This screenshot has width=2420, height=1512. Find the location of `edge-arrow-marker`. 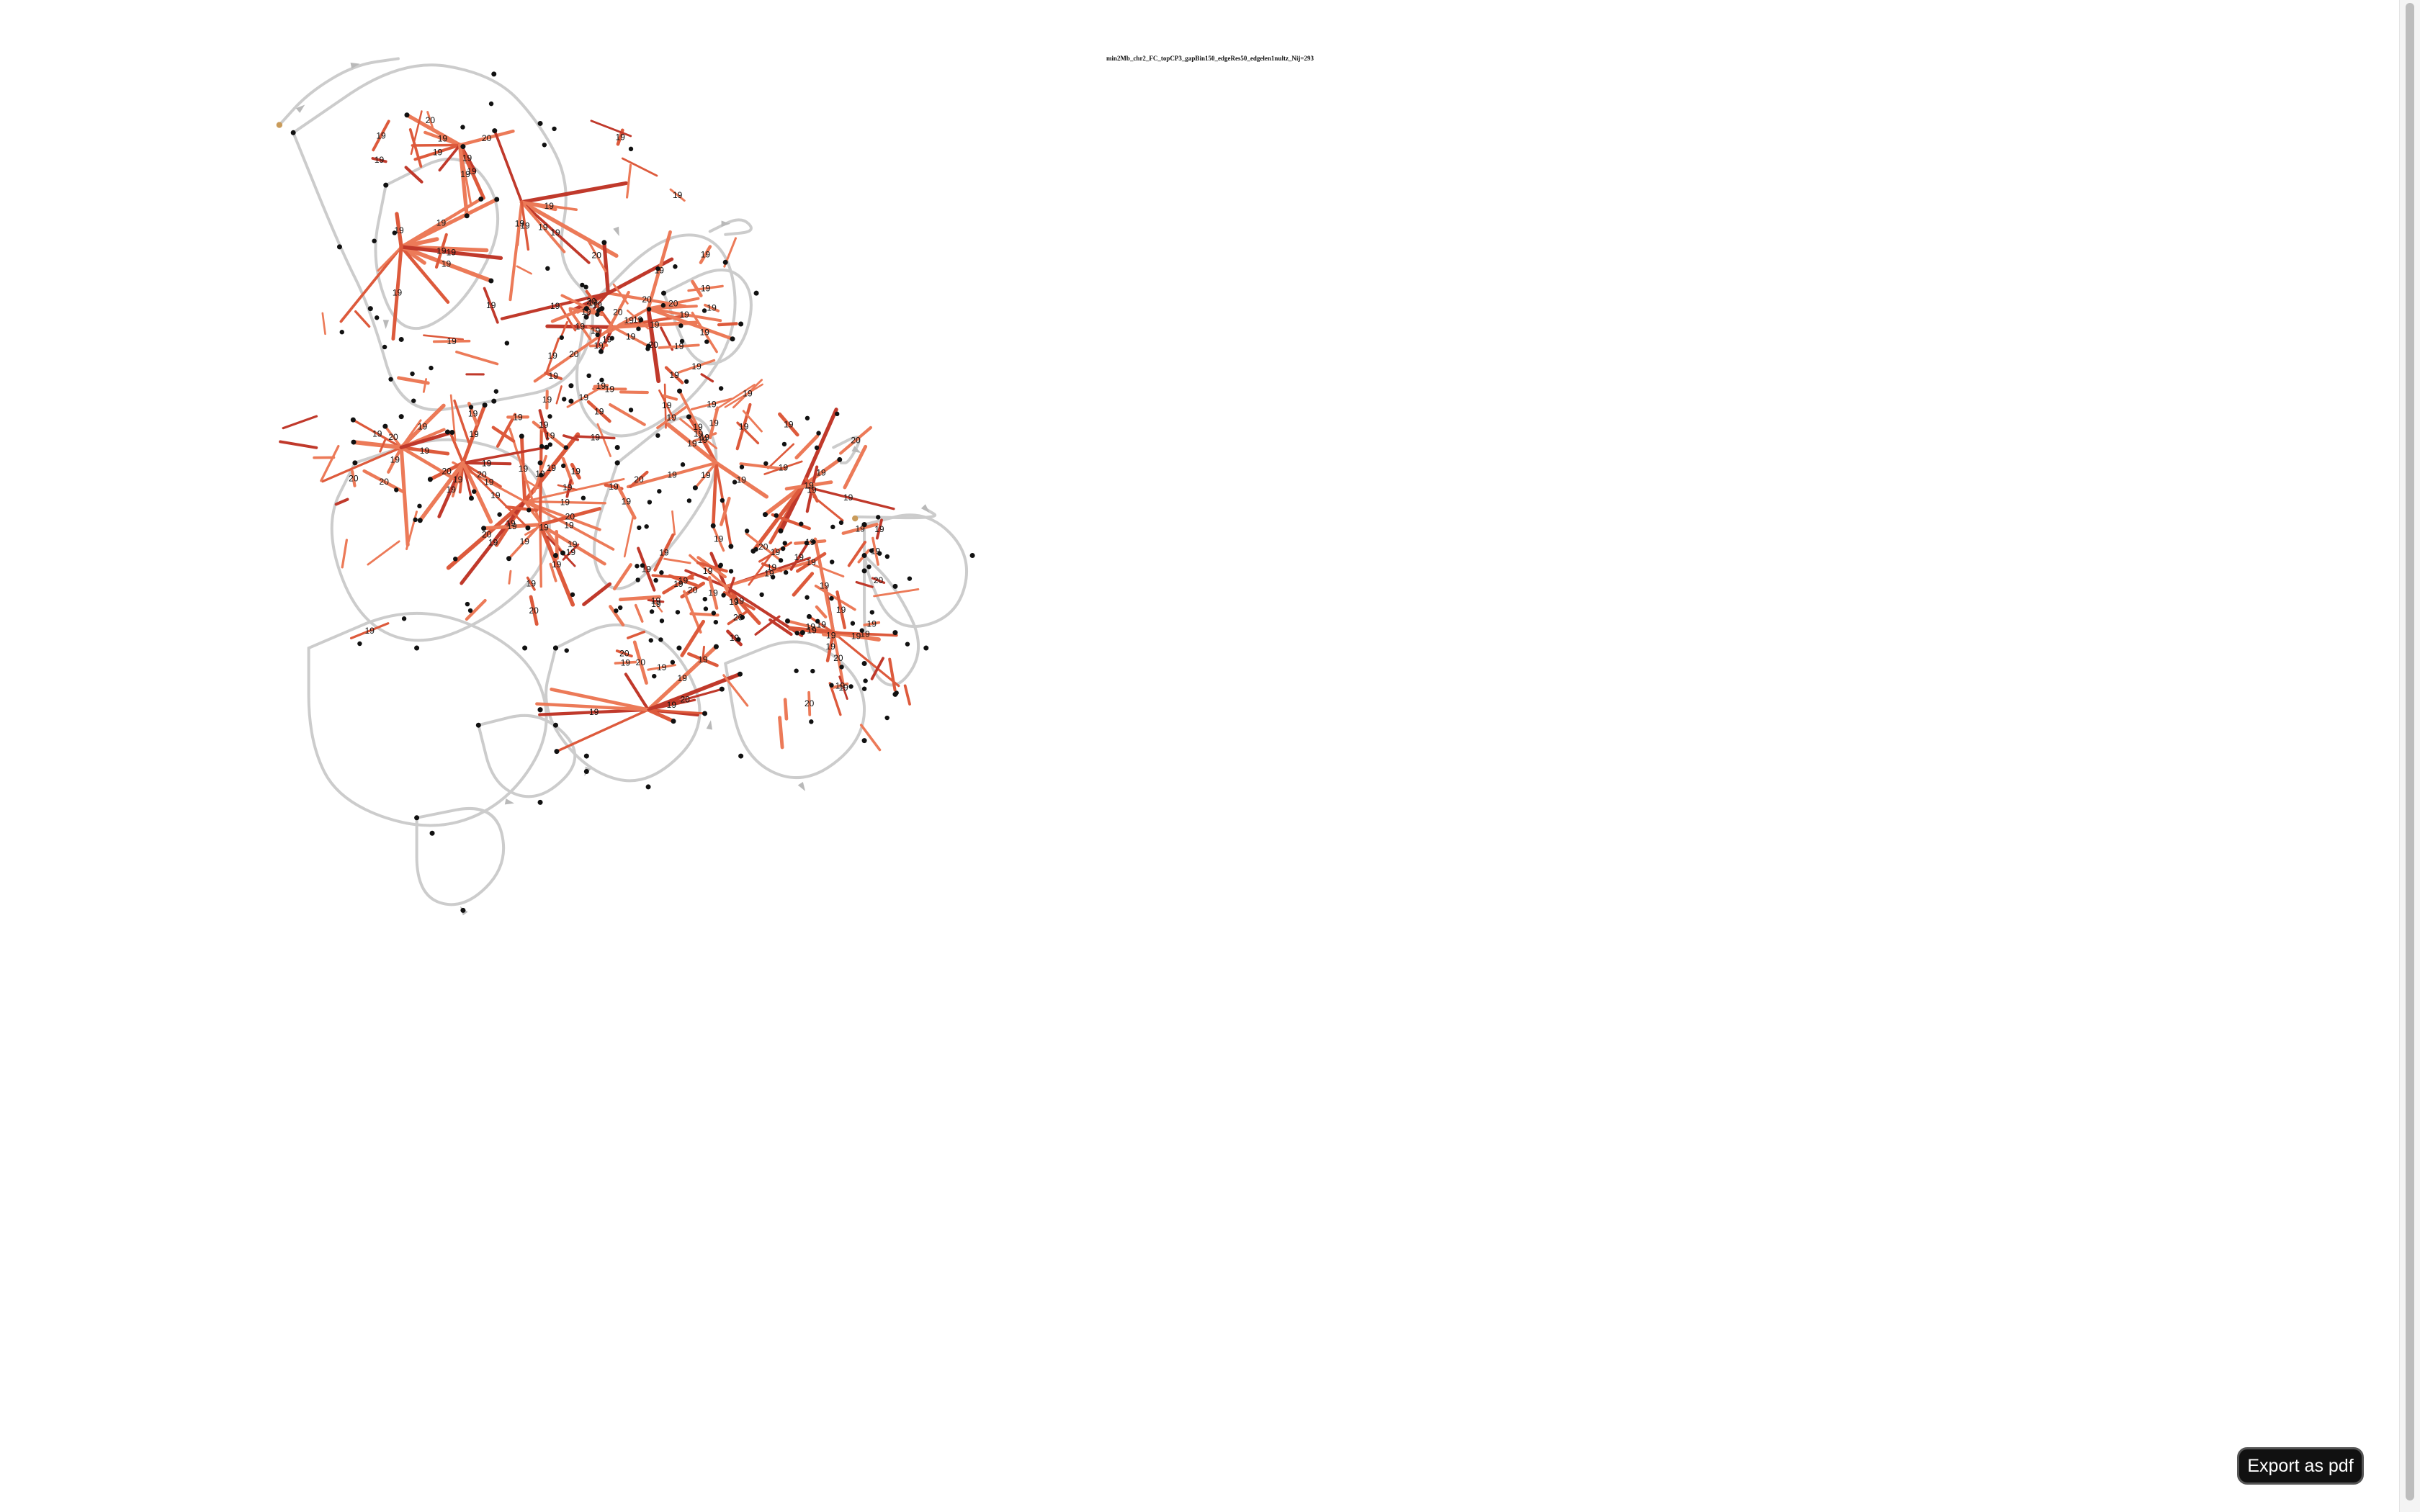

edge-arrow-marker is located at coordinates (856, 450).